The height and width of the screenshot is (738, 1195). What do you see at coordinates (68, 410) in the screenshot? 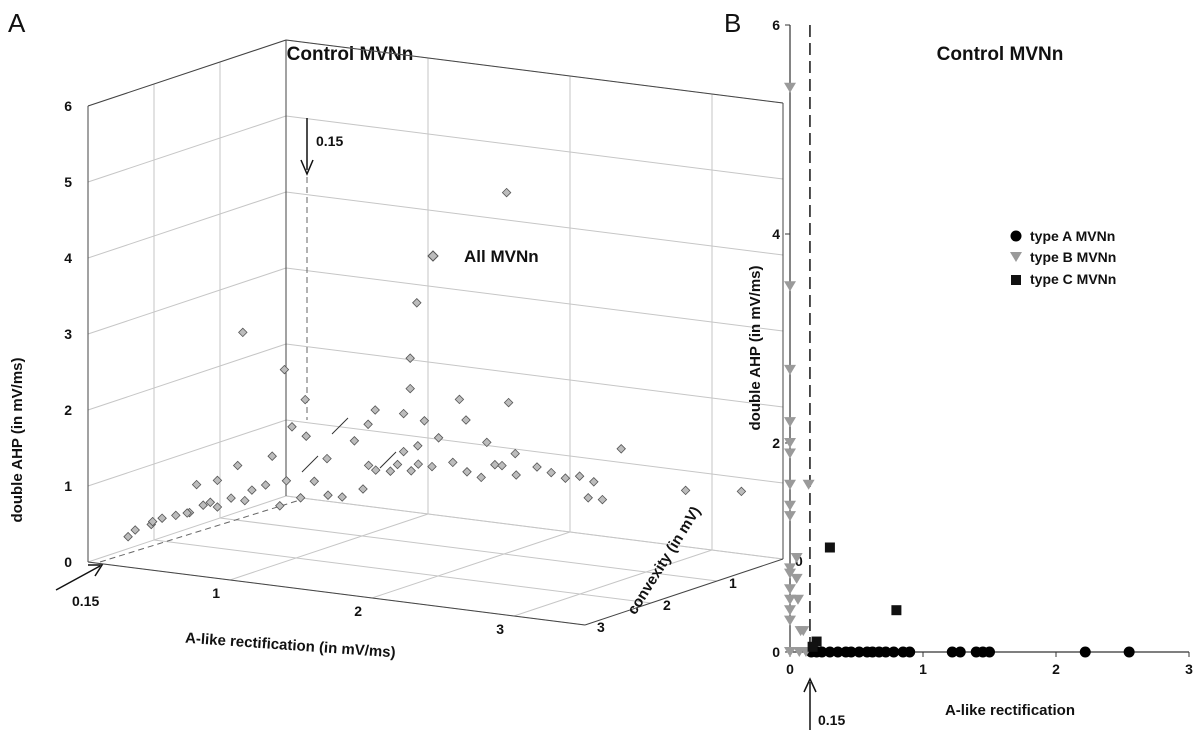
I see `y-tick-label: 2` at bounding box center [68, 410].